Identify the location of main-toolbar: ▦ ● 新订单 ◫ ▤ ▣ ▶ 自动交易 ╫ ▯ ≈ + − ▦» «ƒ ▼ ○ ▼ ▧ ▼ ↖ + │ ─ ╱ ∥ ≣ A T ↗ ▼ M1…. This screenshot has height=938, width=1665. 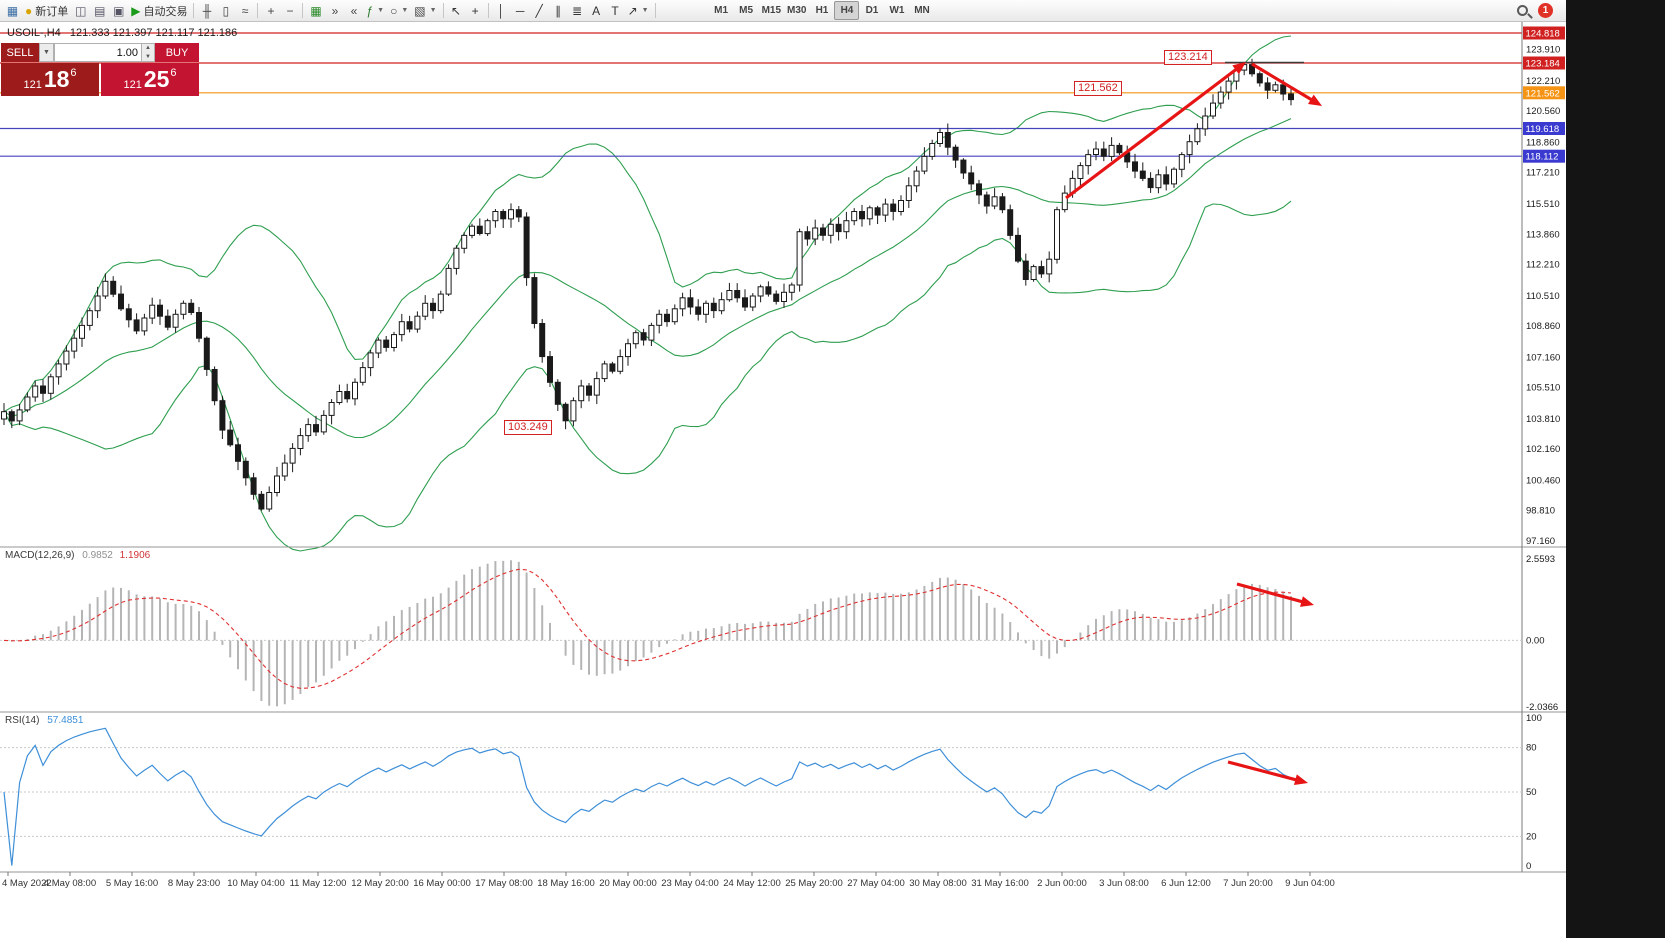
(783, 11).